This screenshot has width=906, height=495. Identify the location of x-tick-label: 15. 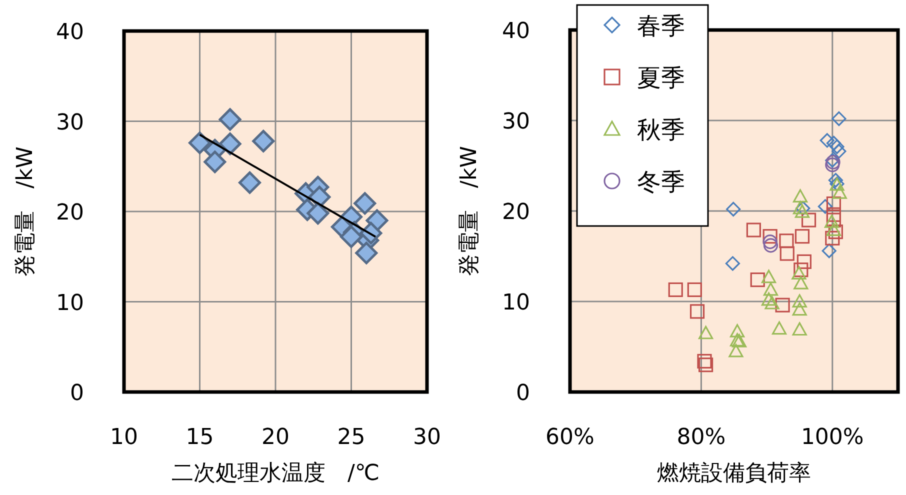
(200, 437).